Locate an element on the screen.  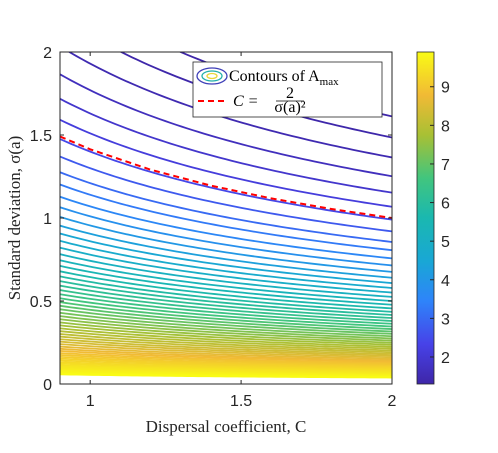
colorbar is located at coordinates (425, 218).